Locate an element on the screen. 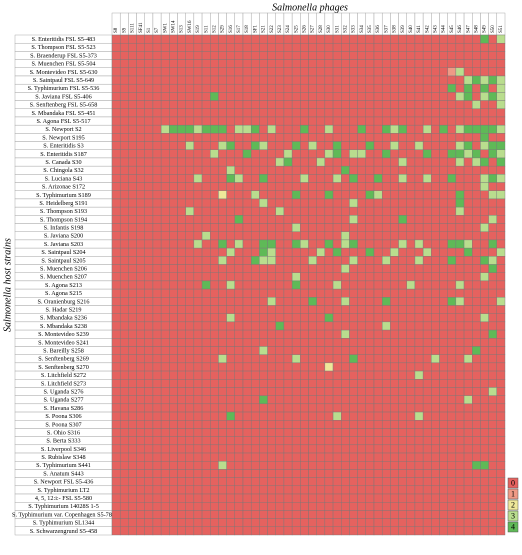 Image resolution: width=522 pixels, height=555 pixels. column-label: S28 is located at coordinates (321, 29).